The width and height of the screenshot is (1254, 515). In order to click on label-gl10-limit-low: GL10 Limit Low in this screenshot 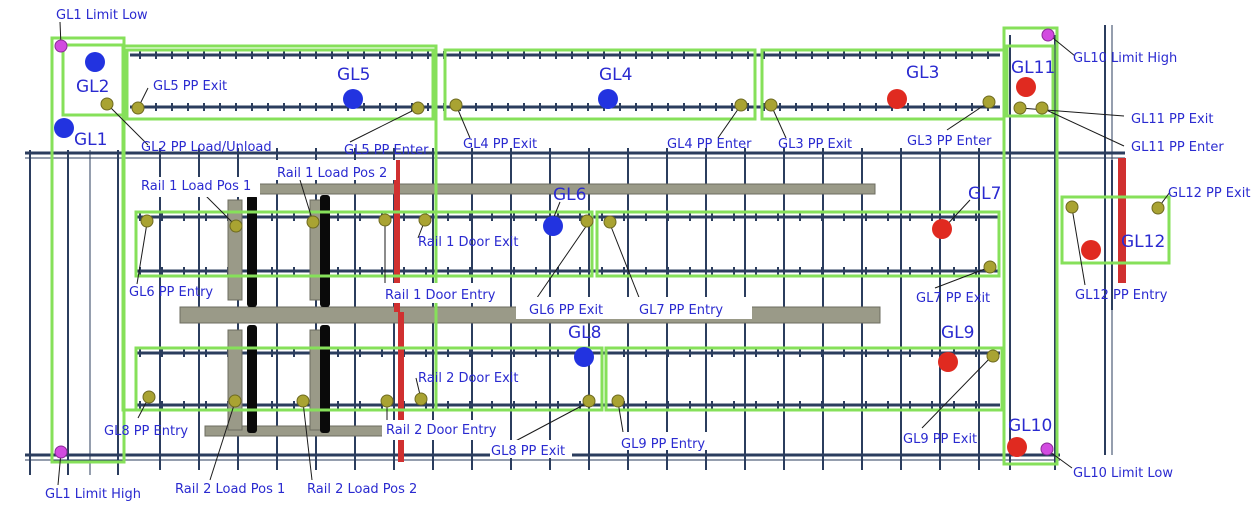, I will do `click(1123, 473)`.